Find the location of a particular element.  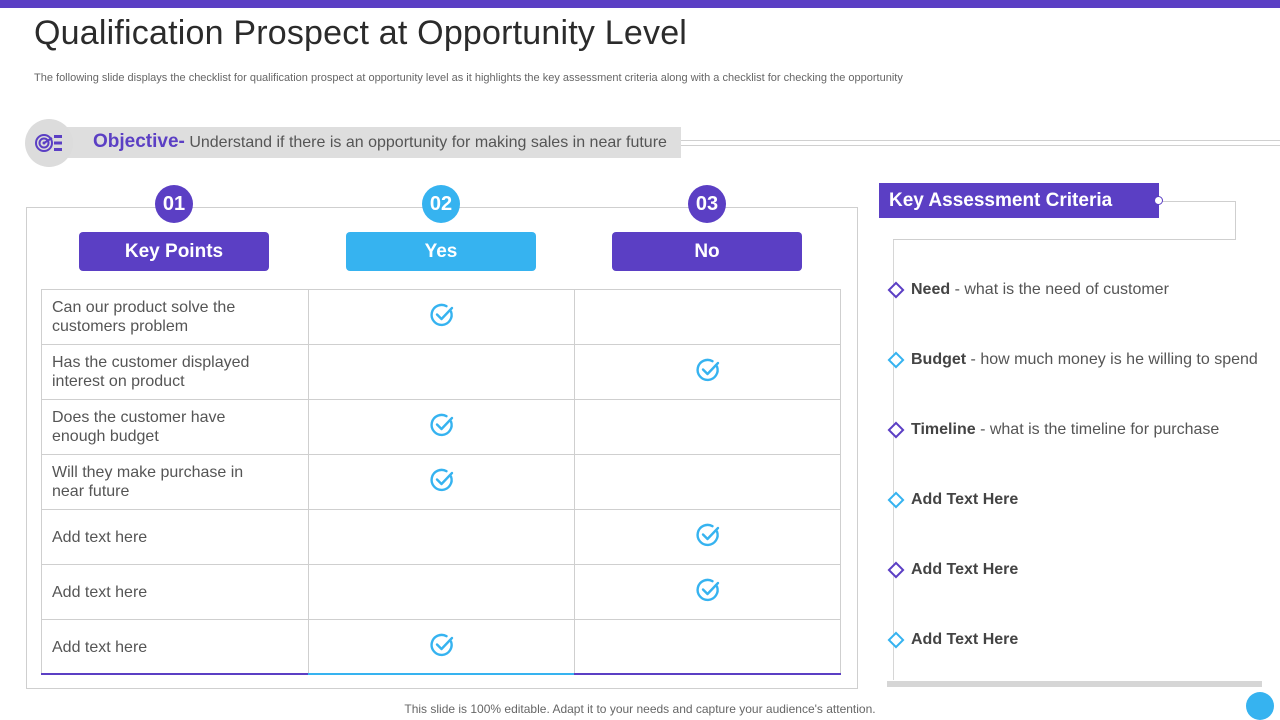

criteria-item: Need - what is the need of customer is located at coordinates (1040, 290).